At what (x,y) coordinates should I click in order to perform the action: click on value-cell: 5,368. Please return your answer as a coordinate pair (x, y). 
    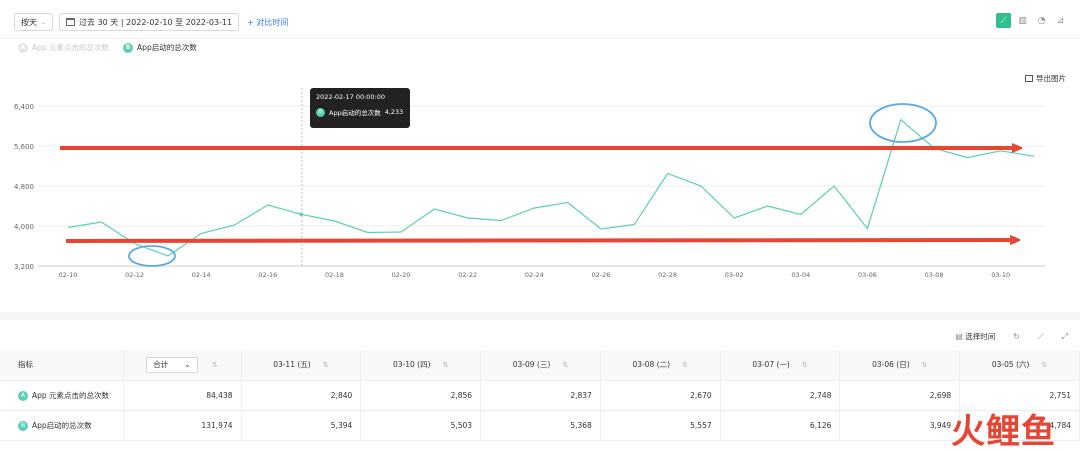
    Looking at the image, I should click on (540, 425).